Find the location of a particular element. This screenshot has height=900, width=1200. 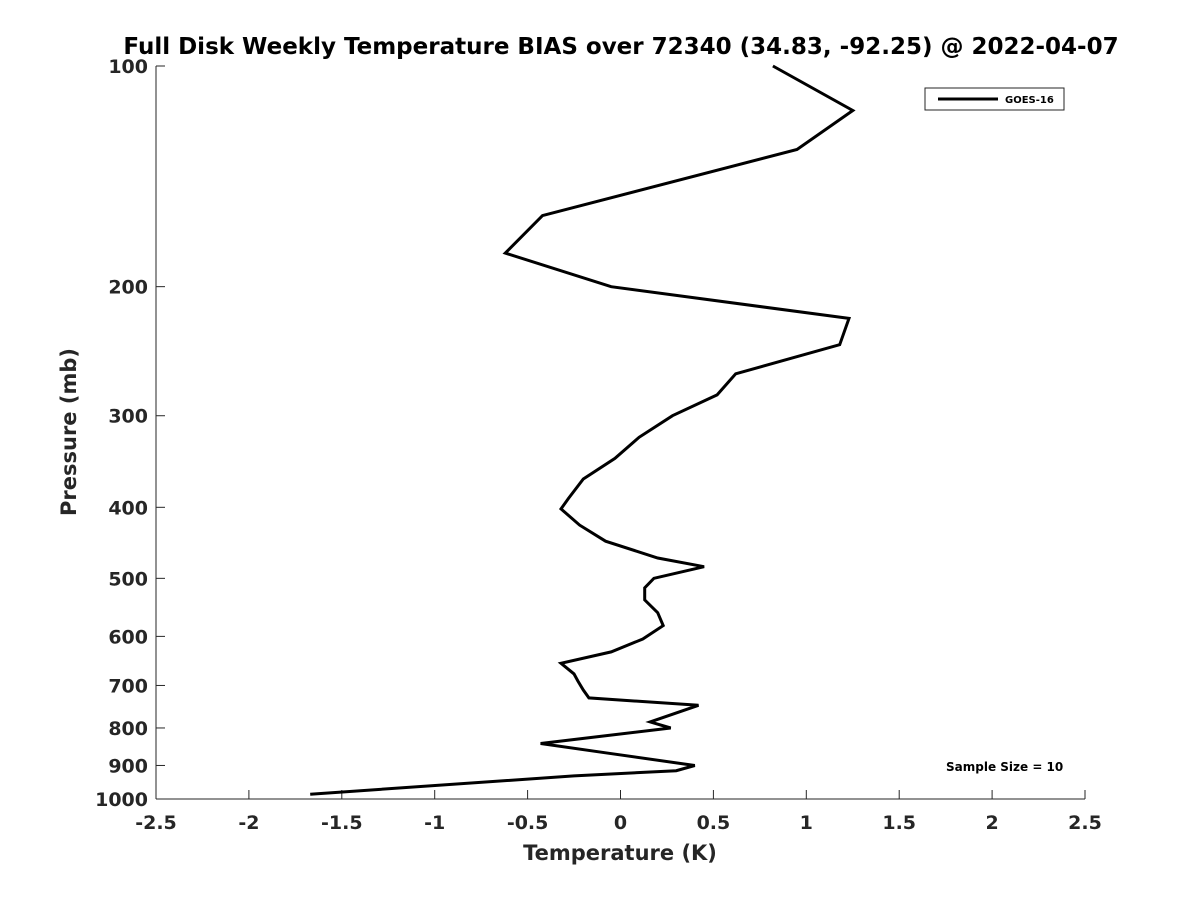

y-tick-label: 1000 is located at coordinates (121, 800).